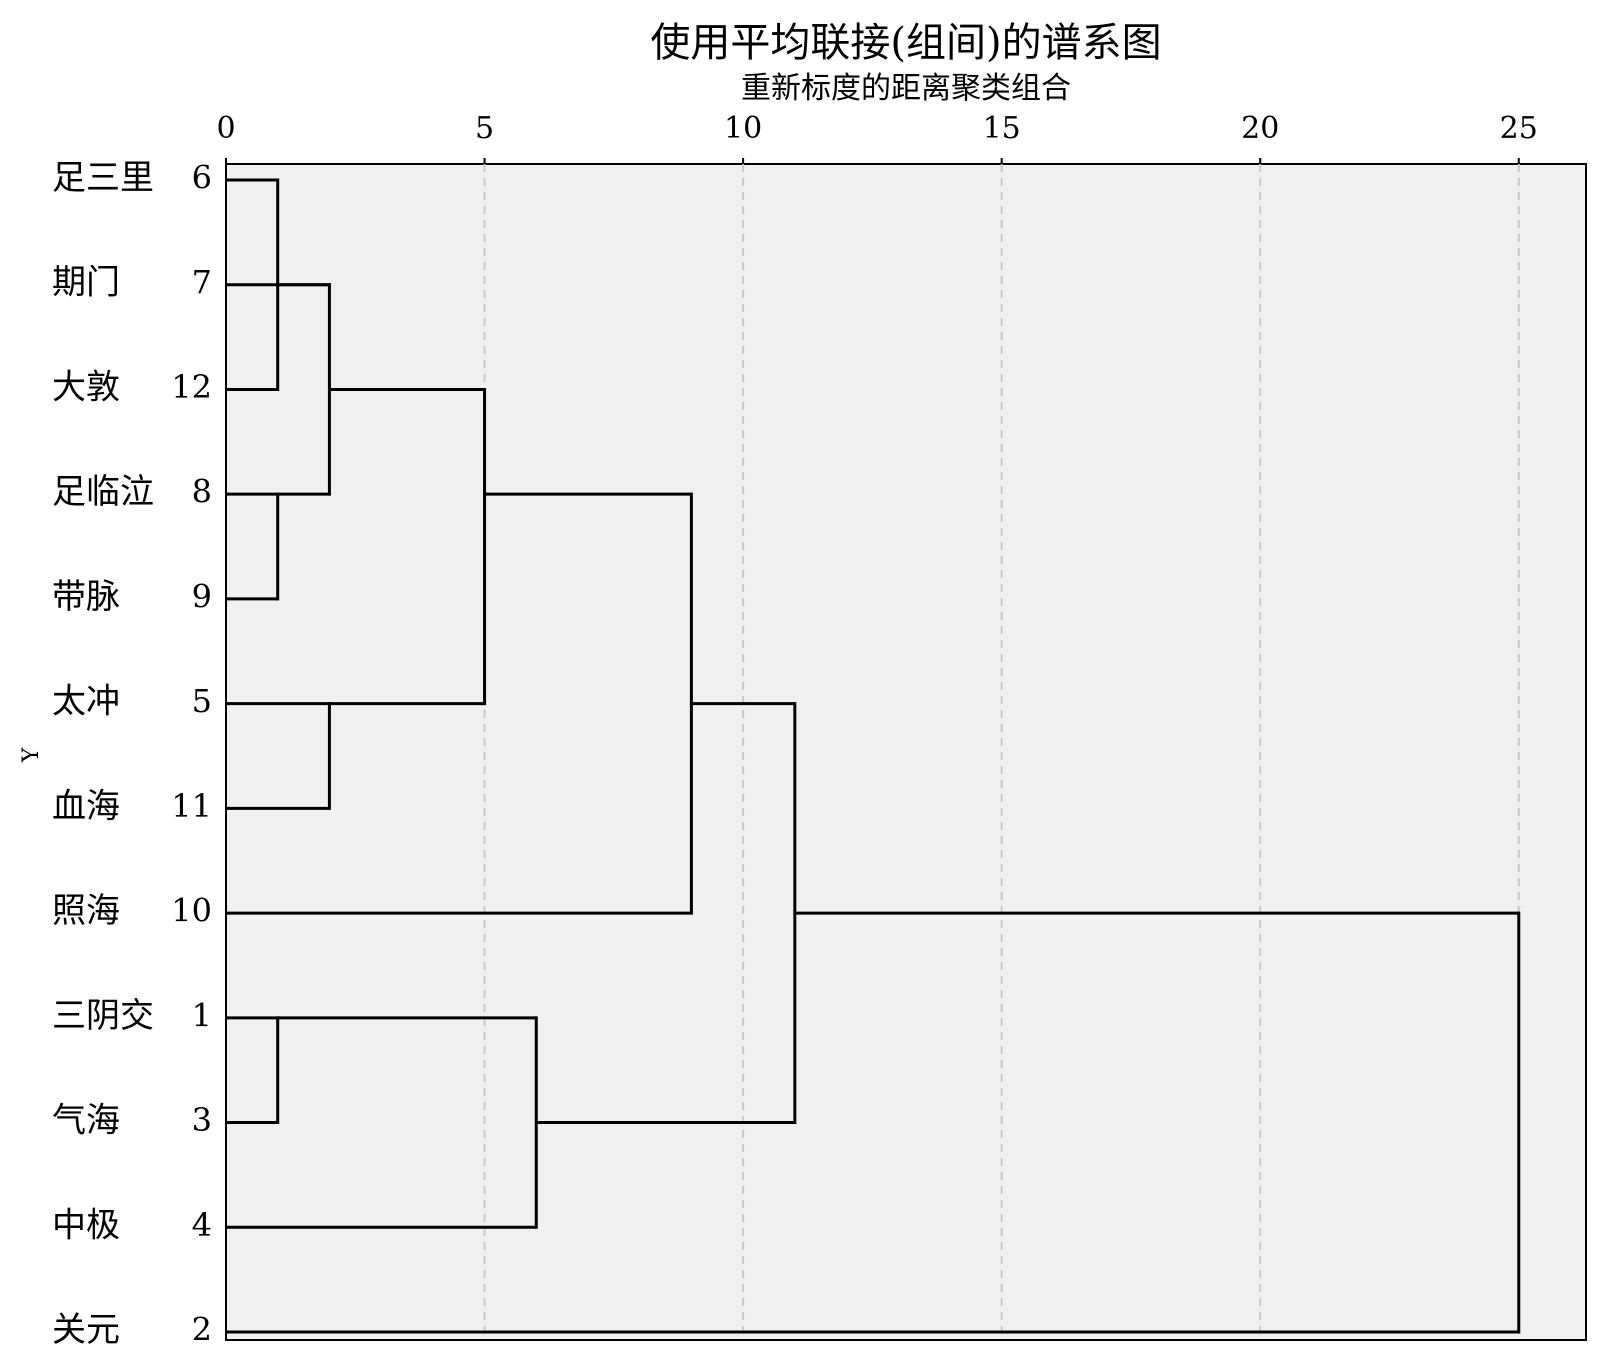  What do you see at coordinates (906, 88) in the screenshot?
I see `x-axis-label: 重新标度的距离聚类组合` at bounding box center [906, 88].